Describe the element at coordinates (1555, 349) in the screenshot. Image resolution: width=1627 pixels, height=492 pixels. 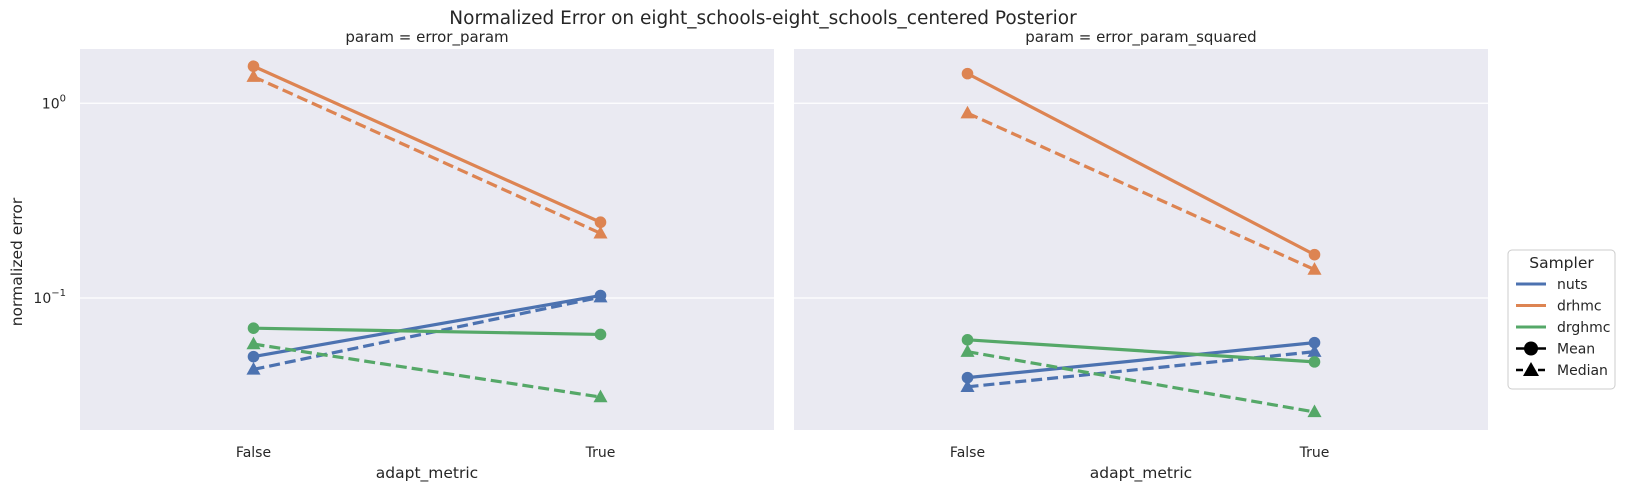
I see `legend-entry-mean: Mean` at that location.